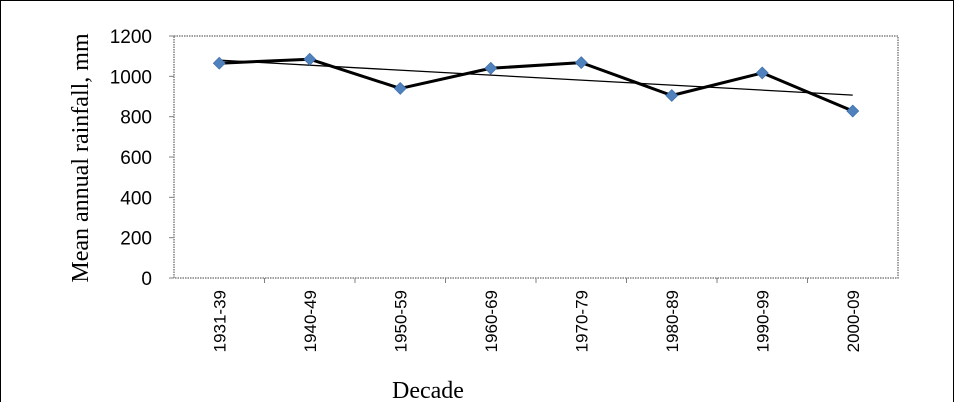 This screenshot has height=402, width=954. Describe the element at coordinates (581, 321) in the screenshot. I see `x-tick-label: 1970-79` at that location.